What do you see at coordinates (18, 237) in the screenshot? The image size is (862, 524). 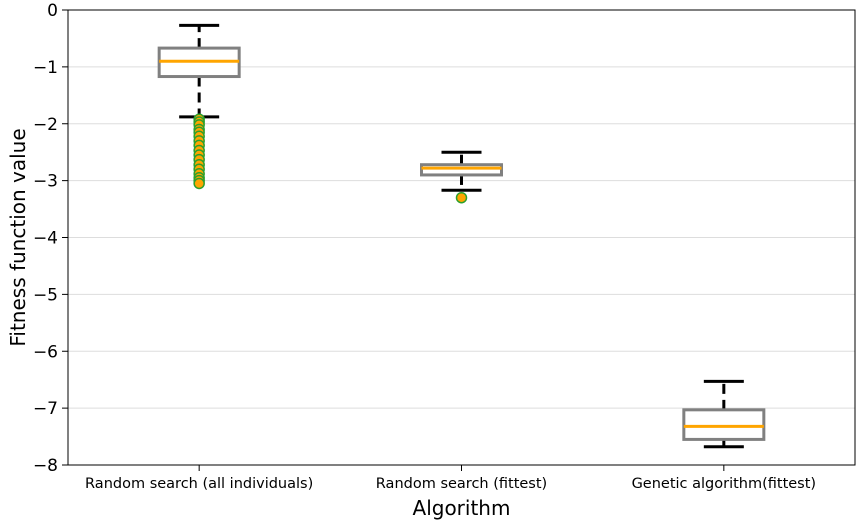 I see `y-axis-label: Fitness function value` at bounding box center [18, 237].